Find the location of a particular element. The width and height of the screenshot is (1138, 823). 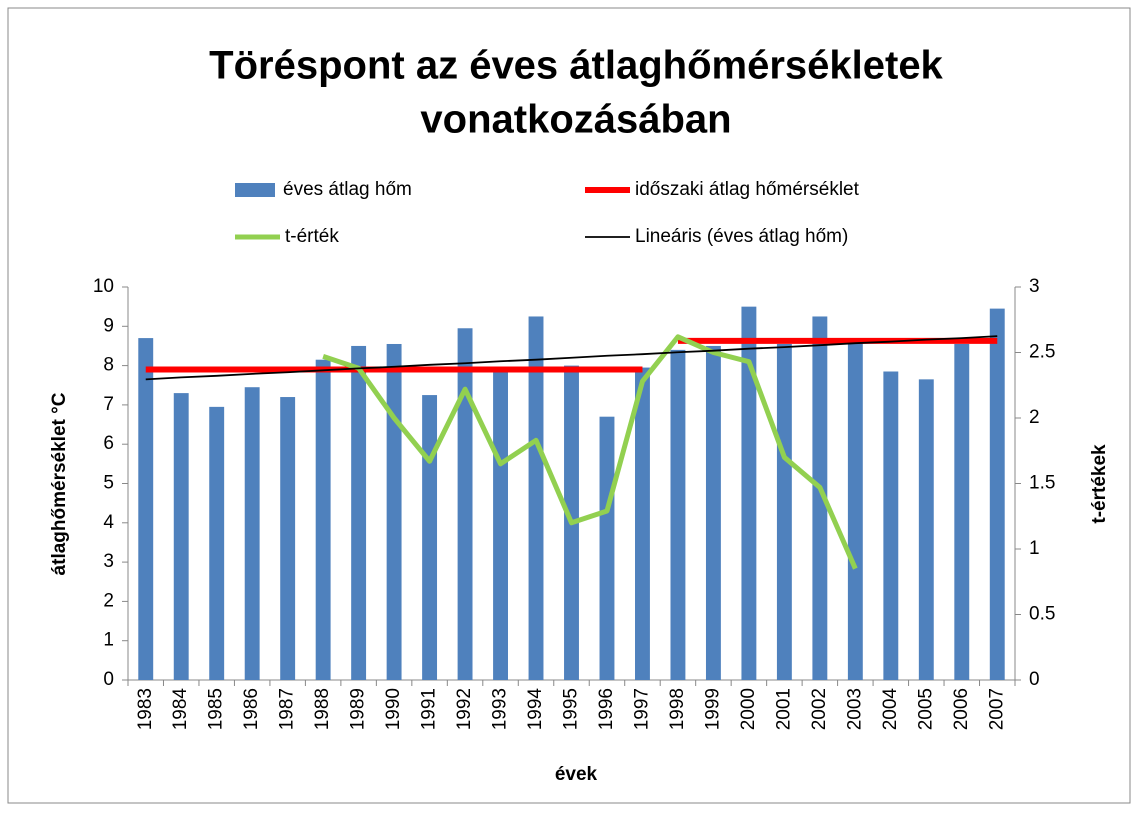

x-tick-label: 2000 is located at coordinates (748, 709).